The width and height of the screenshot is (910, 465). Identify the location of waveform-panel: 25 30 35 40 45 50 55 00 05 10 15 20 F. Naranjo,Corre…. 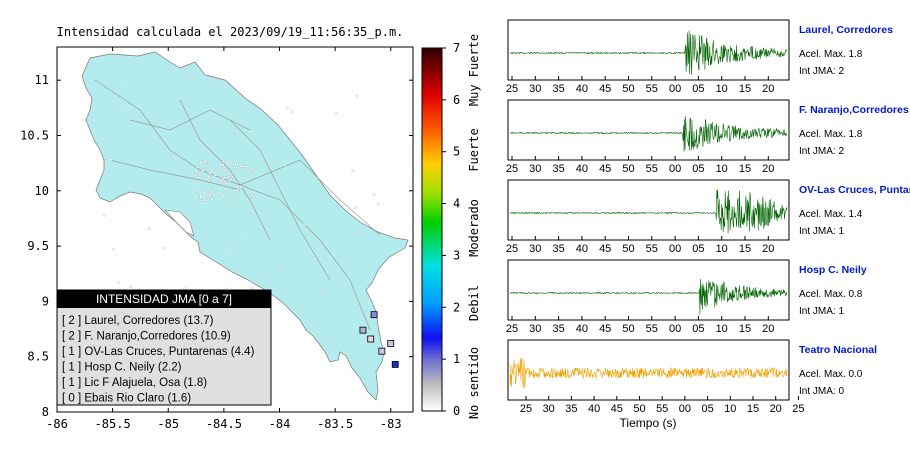
(707, 137).